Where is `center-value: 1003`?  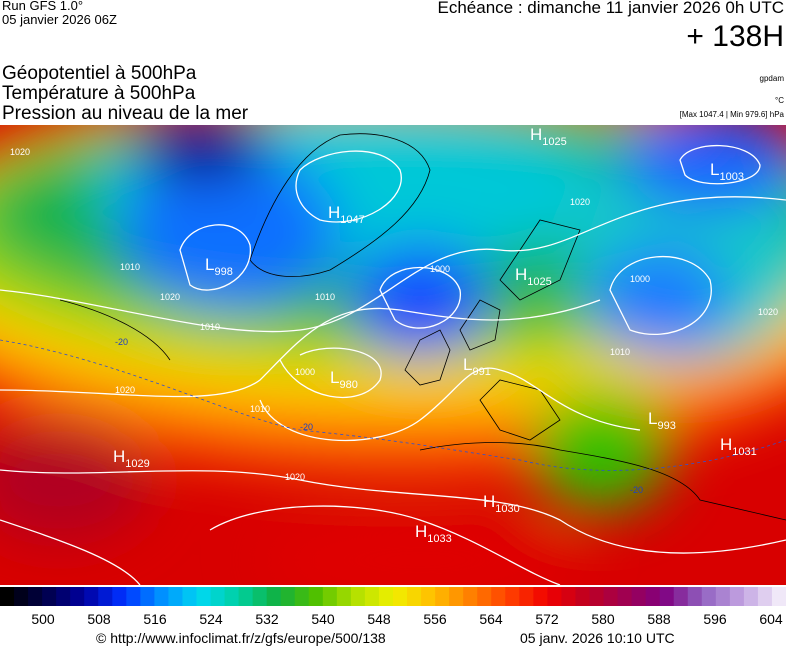
center-value: 1003 is located at coordinates (731, 177).